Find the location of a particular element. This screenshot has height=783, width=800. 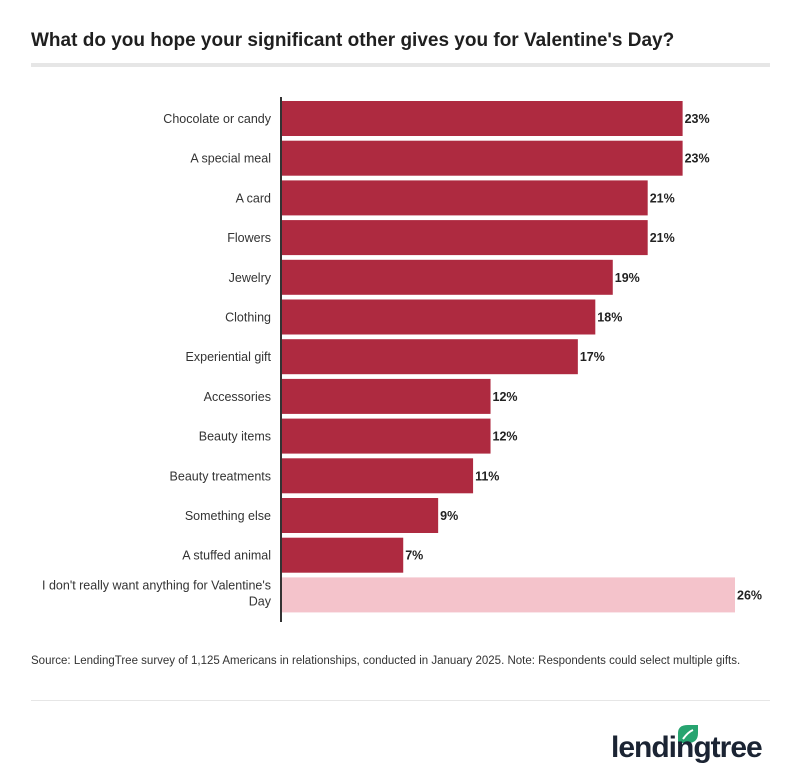

title-divider is located at coordinates (400, 65).